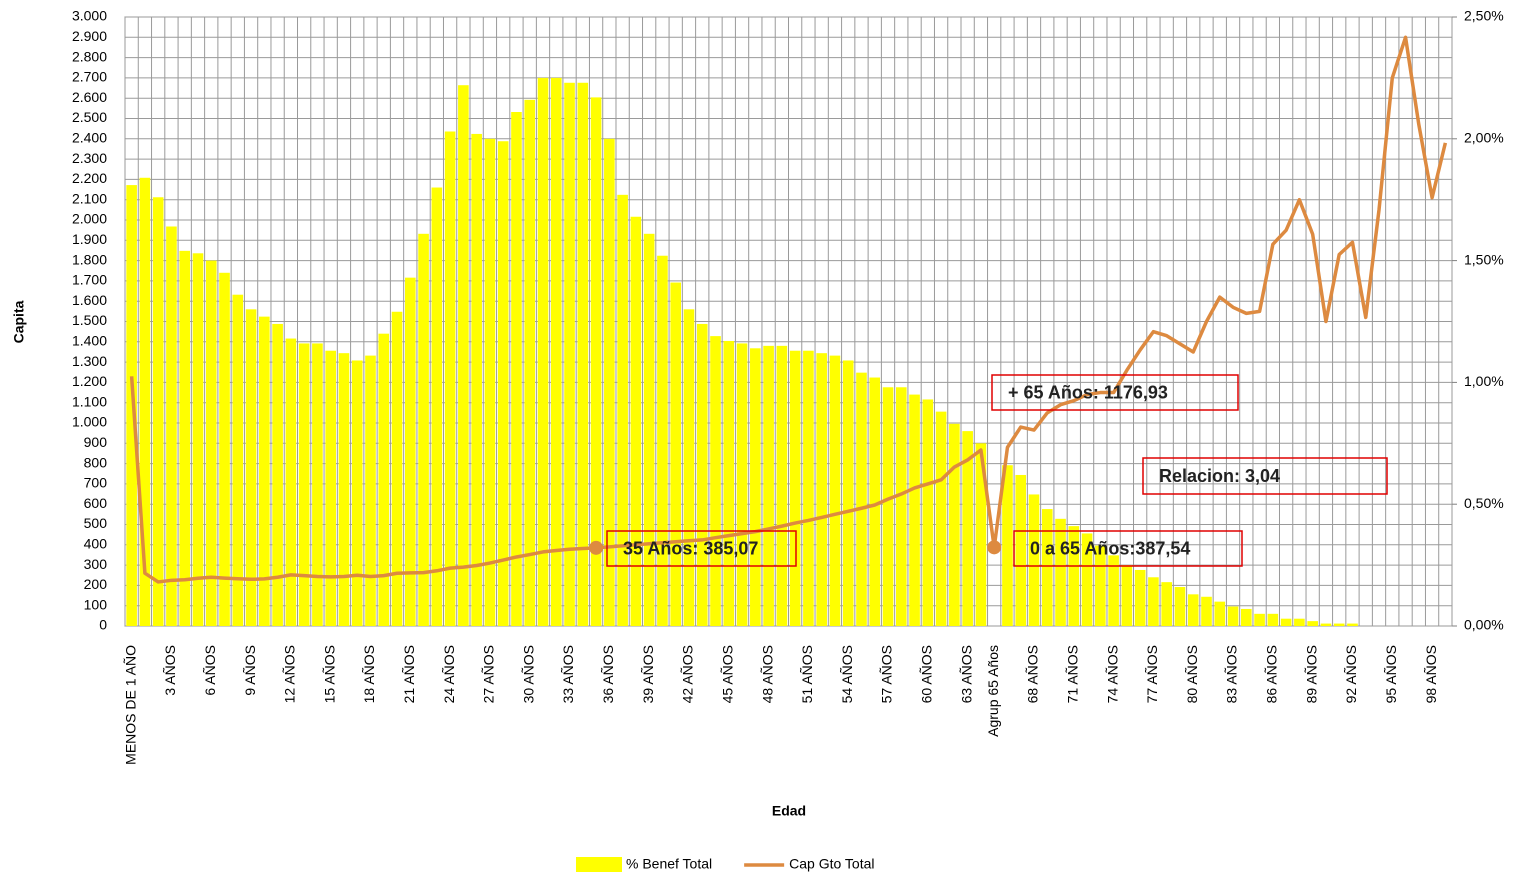  I want to click on x-tick-label: 18 AÑOS, so click(369, 674).